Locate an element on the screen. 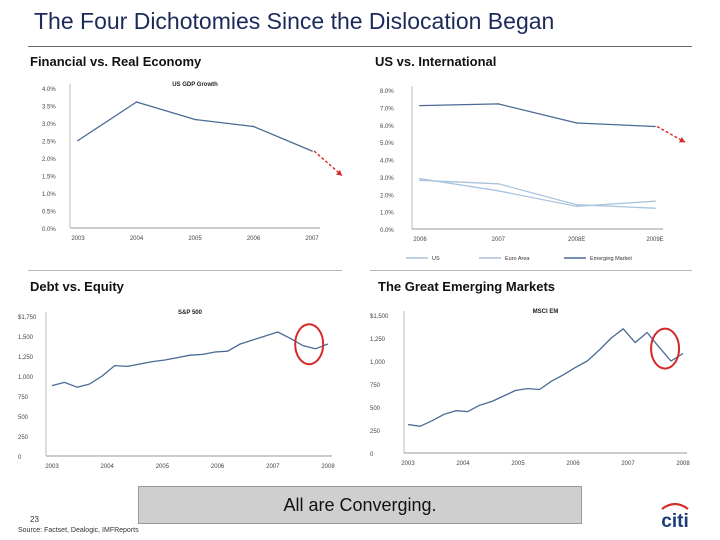 The height and width of the screenshot is (540, 720). y-tick-label: 0.5% is located at coordinates (49, 213).